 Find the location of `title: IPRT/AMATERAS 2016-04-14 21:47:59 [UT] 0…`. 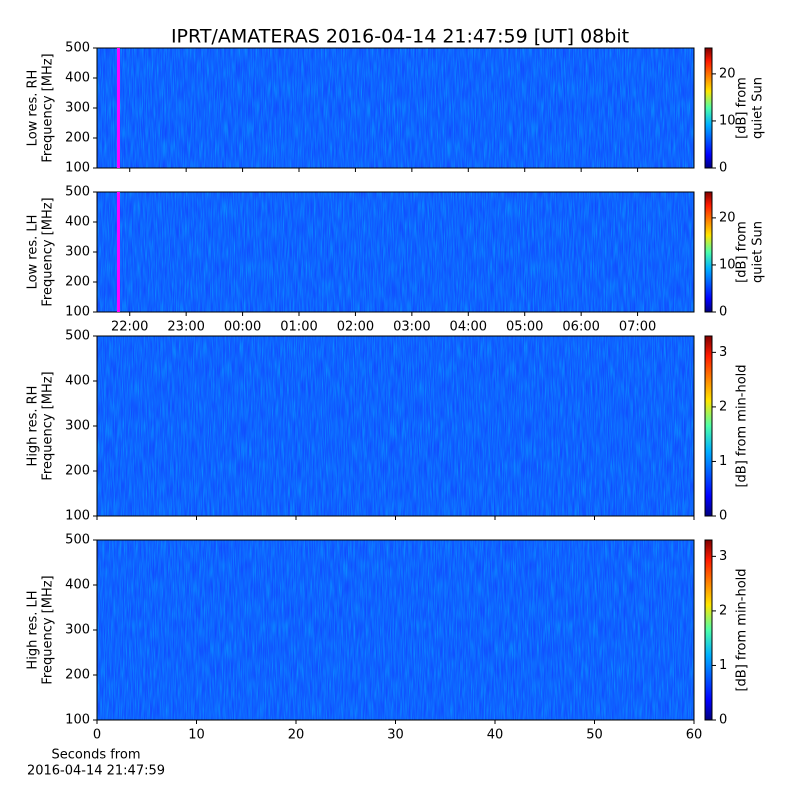

title: IPRT/AMATERAS 2016-04-14 21:47:59 [UT] 0… is located at coordinates (400, 37).